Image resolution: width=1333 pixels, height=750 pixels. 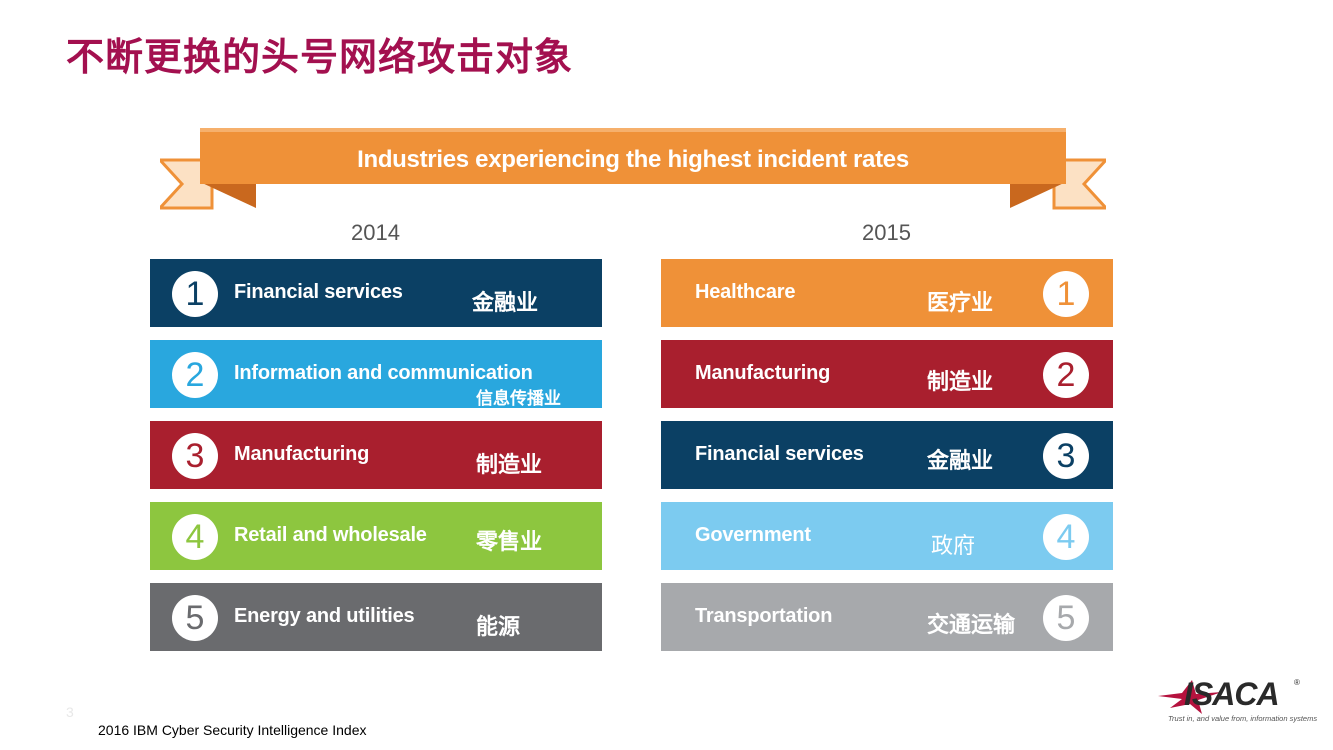 What do you see at coordinates (764, 616) in the screenshot?
I see `industry-name-en: Transportation` at bounding box center [764, 616].